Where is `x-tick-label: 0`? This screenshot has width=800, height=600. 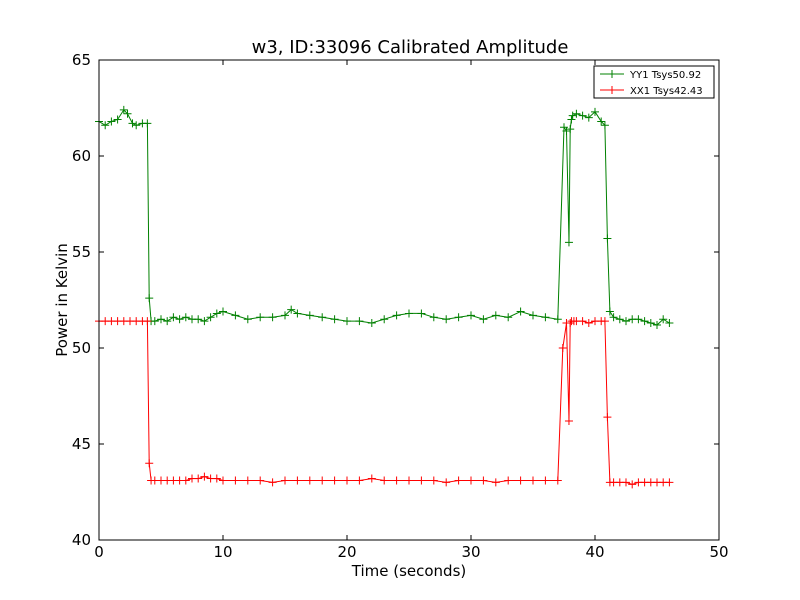 x-tick-label: 0 is located at coordinates (99, 552).